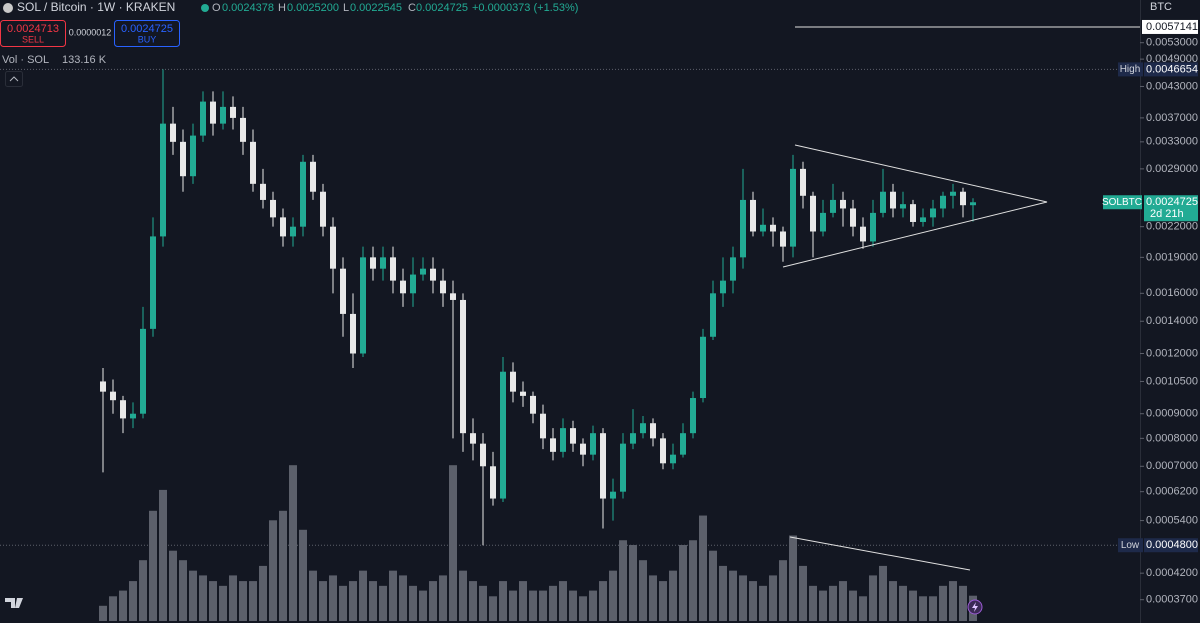  Describe the element at coordinates (975, 607) in the screenshot. I see `alert-bolt` at that location.